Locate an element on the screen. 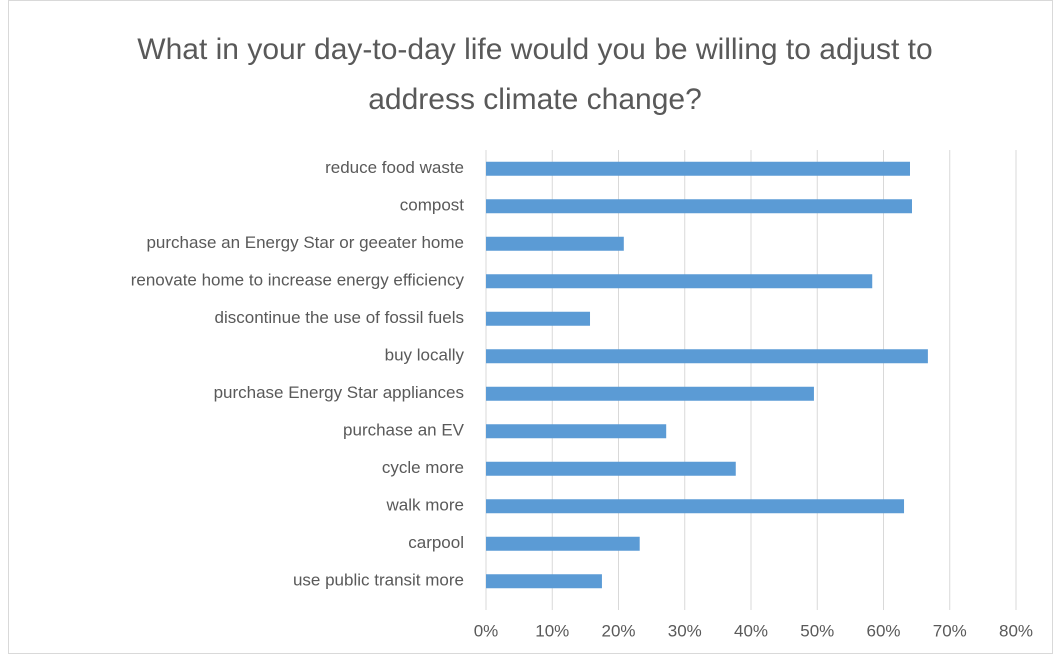  x-tick-label: 60% is located at coordinates (883, 630).